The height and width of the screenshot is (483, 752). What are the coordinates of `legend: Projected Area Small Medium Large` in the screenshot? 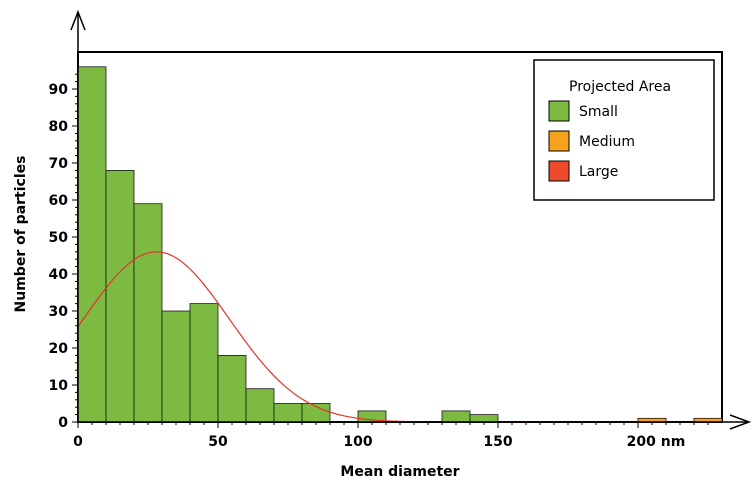 It's located at (624, 130).